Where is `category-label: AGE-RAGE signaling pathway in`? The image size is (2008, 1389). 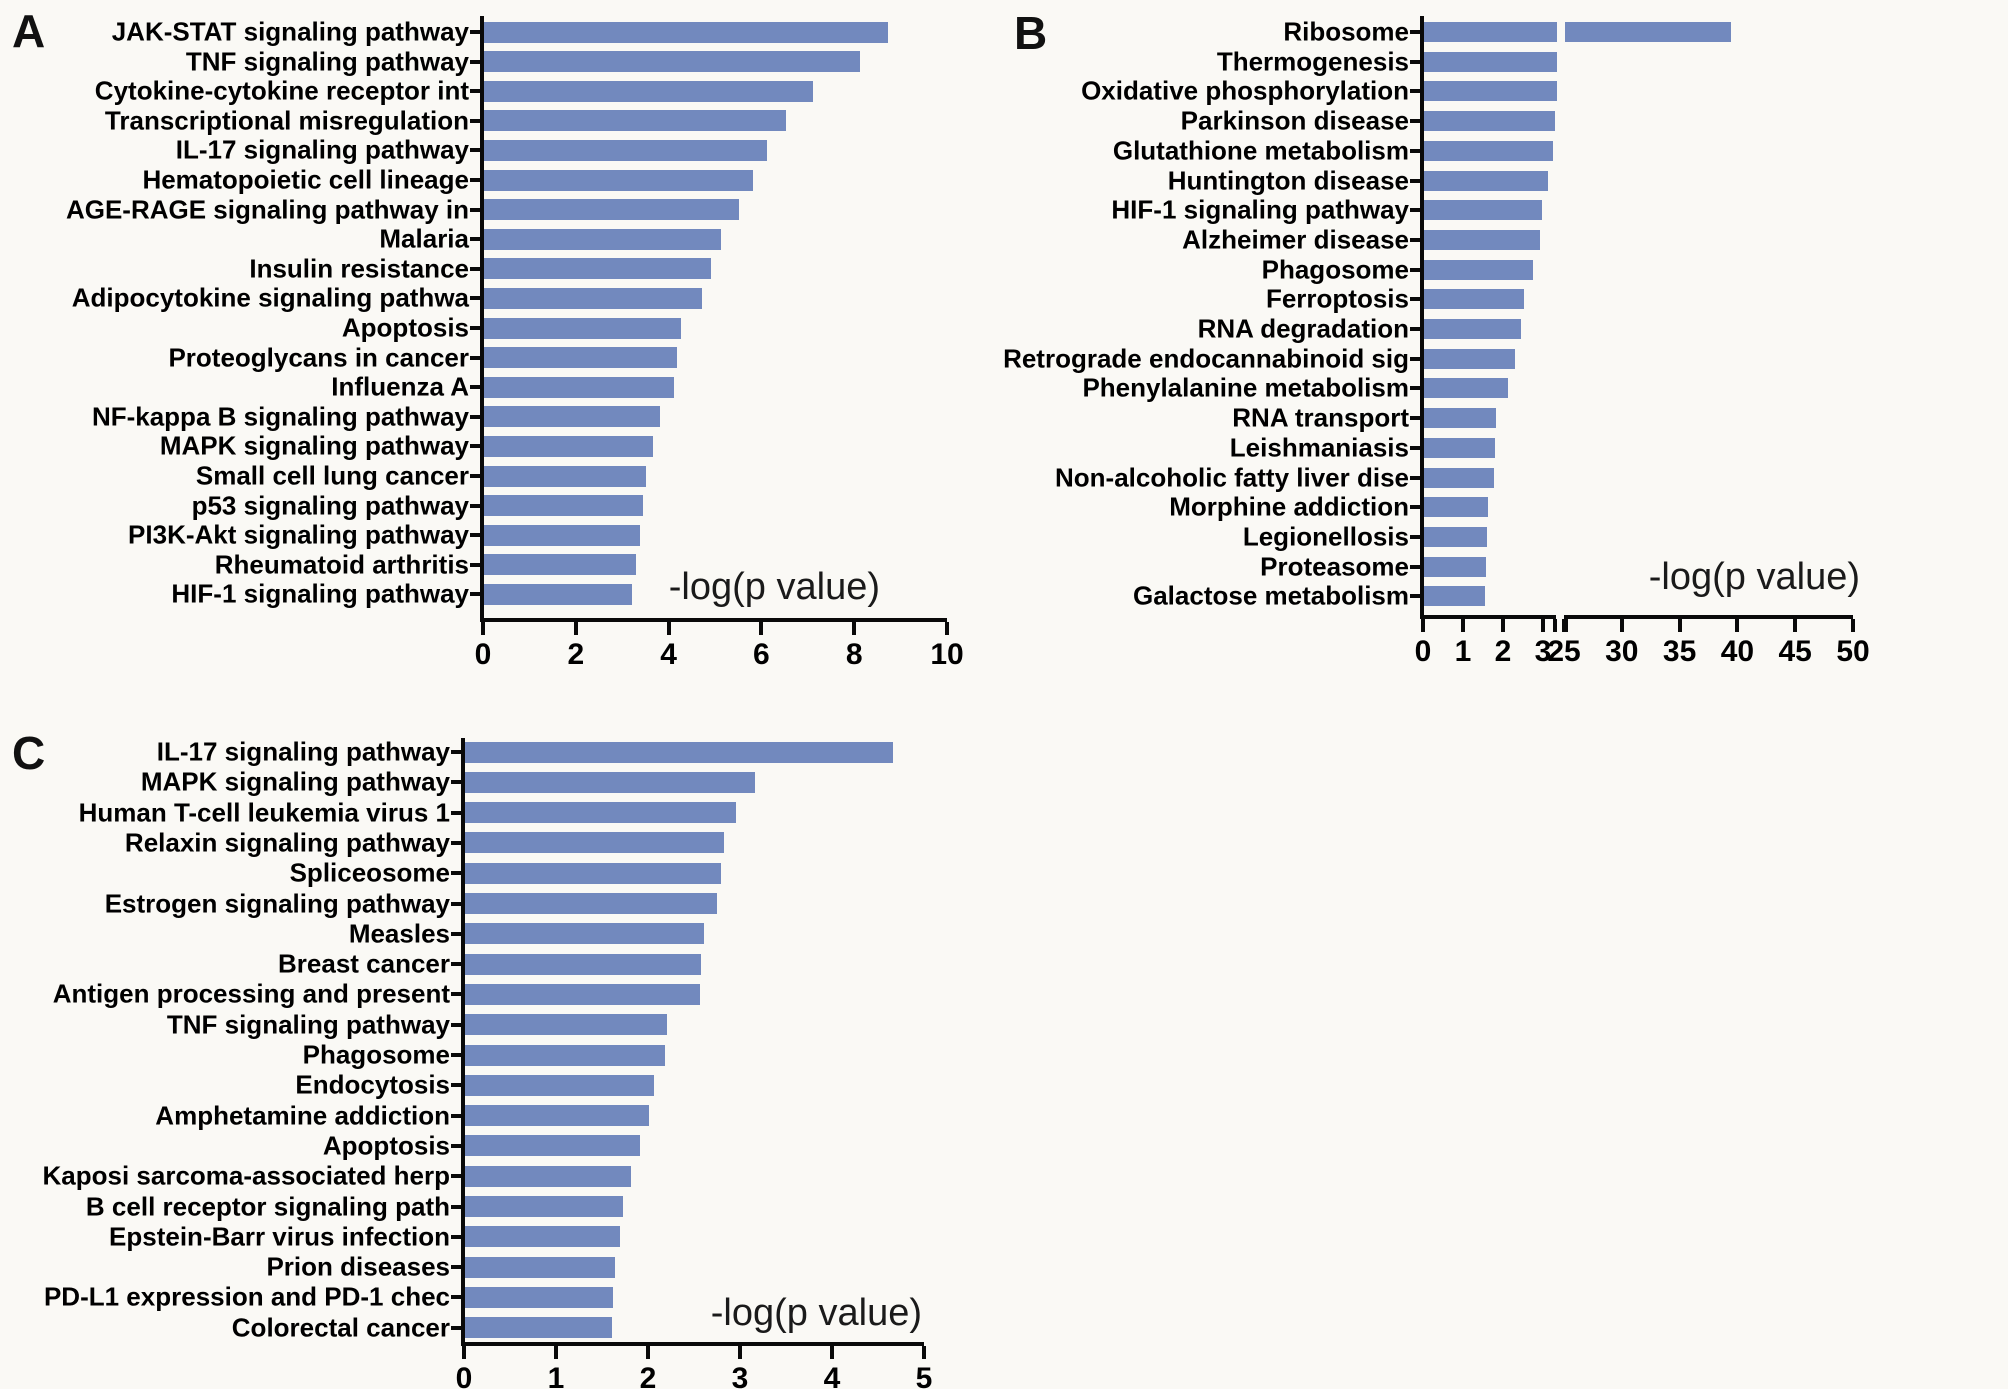
category-label: AGE-RAGE signaling pathway in is located at coordinates (267, 209).